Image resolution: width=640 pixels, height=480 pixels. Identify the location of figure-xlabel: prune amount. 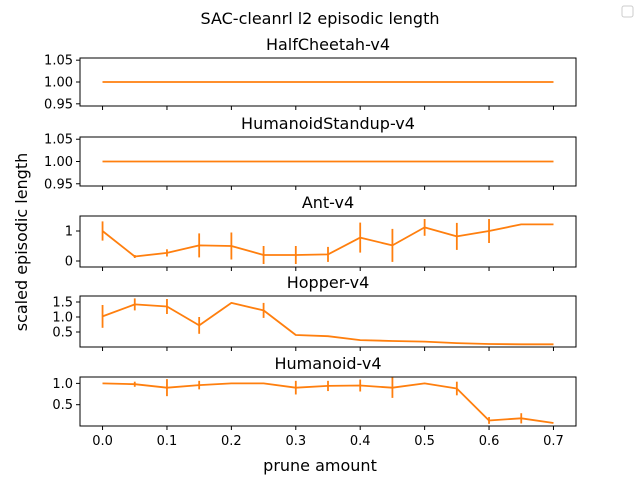
(320, 465).